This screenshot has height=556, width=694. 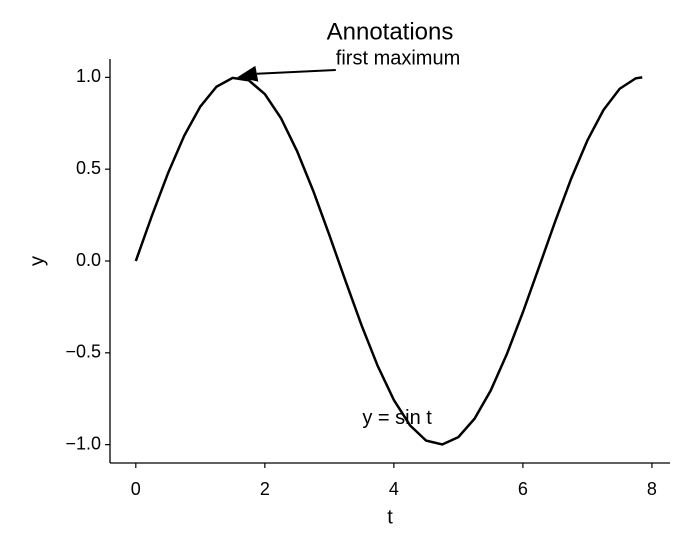 What do you see at coordinates (397, 418) in the screenshot?
I see `annotation-text: y = sin t` at bounding box center [397, 418].